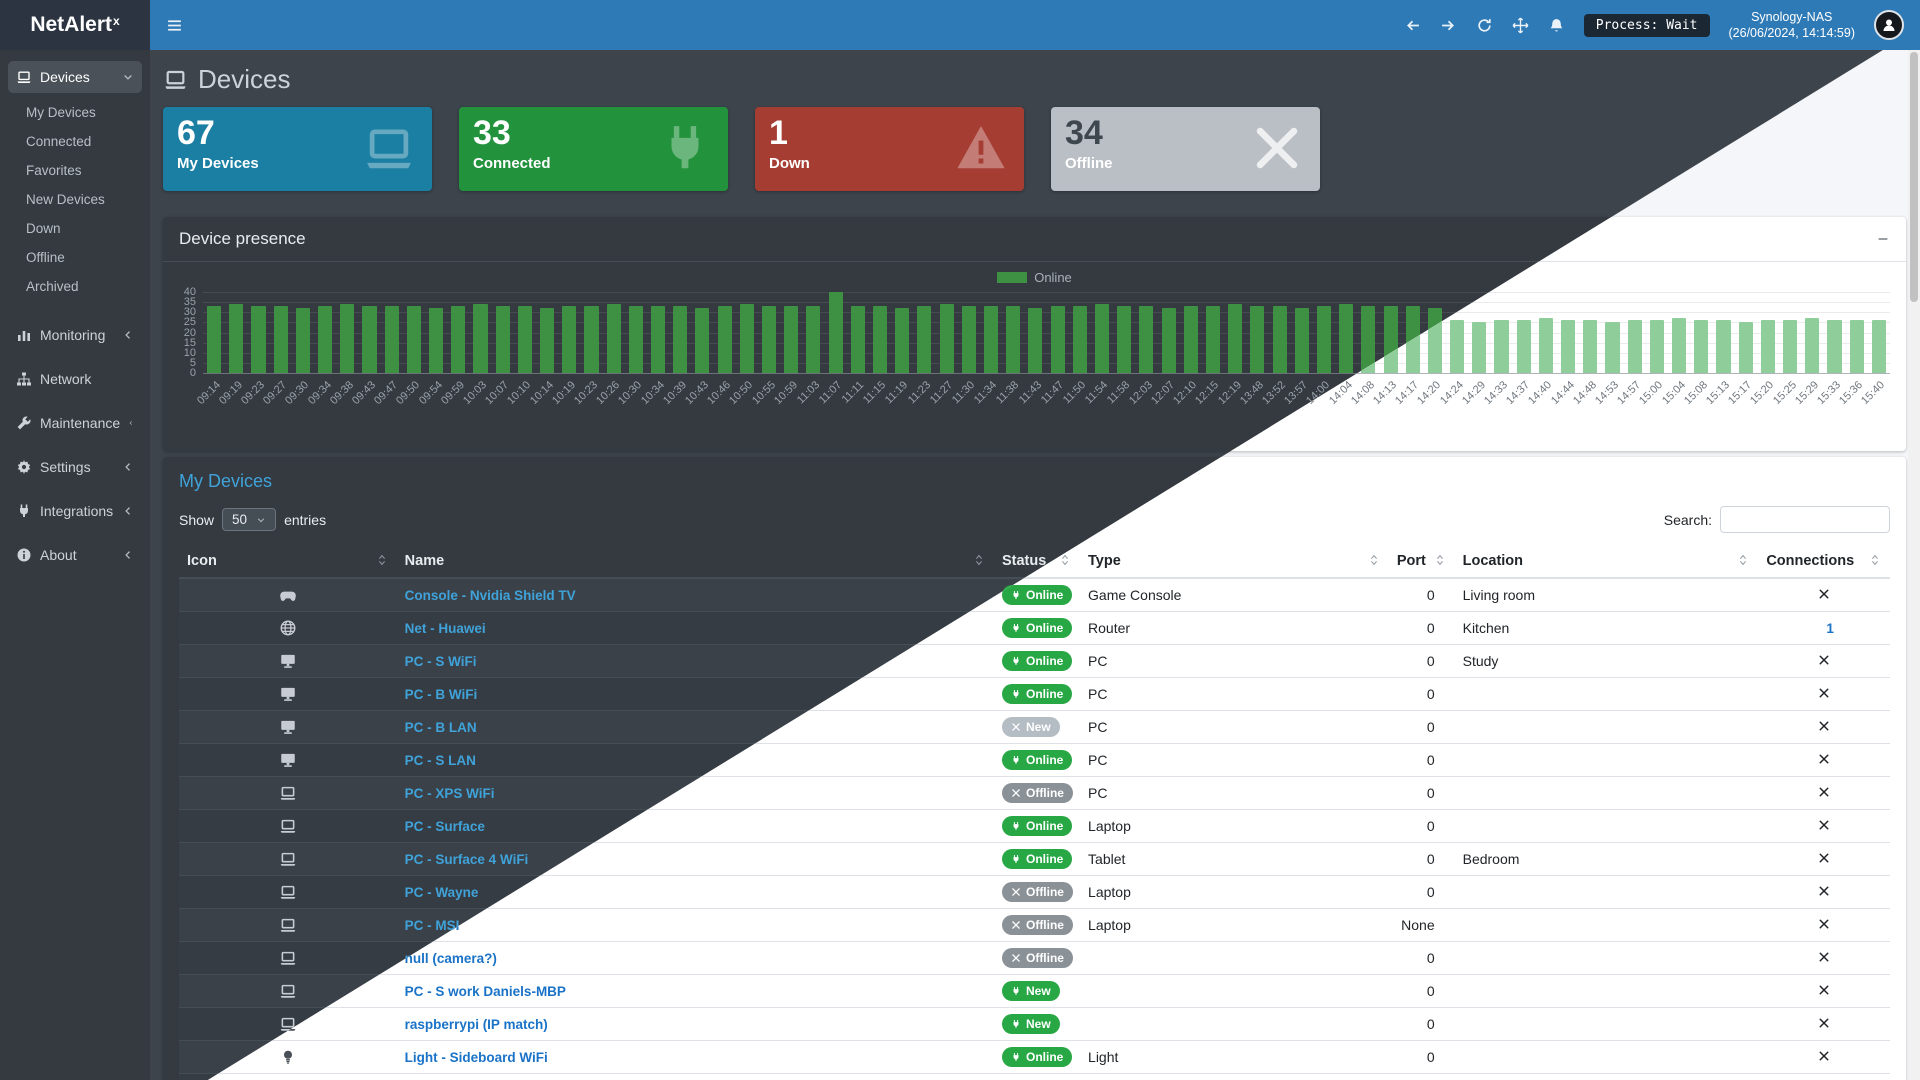  I want to click on device-name-link: null (camera?), so click(450, 958).